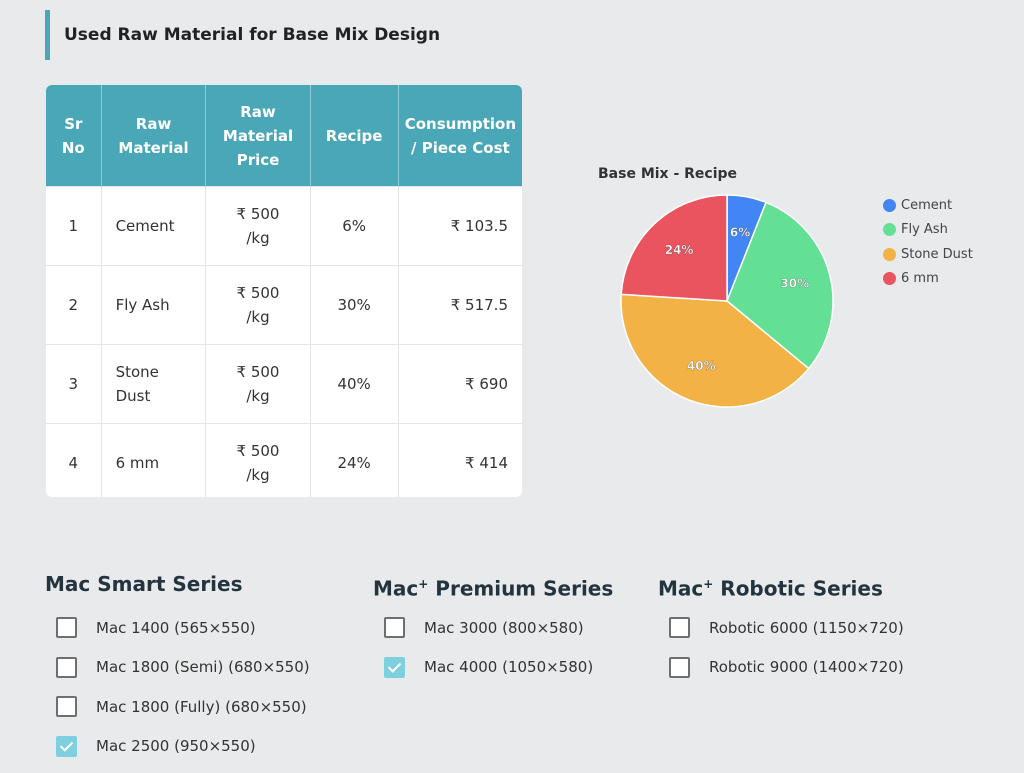  Describe the element at coordinates (354, 136) in the screenshot. I see `header-recipe: Recipe` at that location.